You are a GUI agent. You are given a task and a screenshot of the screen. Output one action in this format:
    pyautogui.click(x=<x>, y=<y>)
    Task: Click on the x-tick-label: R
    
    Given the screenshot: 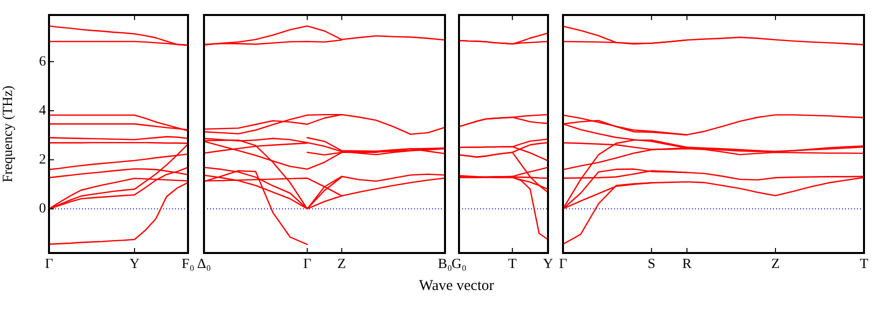 What is the action you would take?
    pyautogui.click(x=687, y=264)
    